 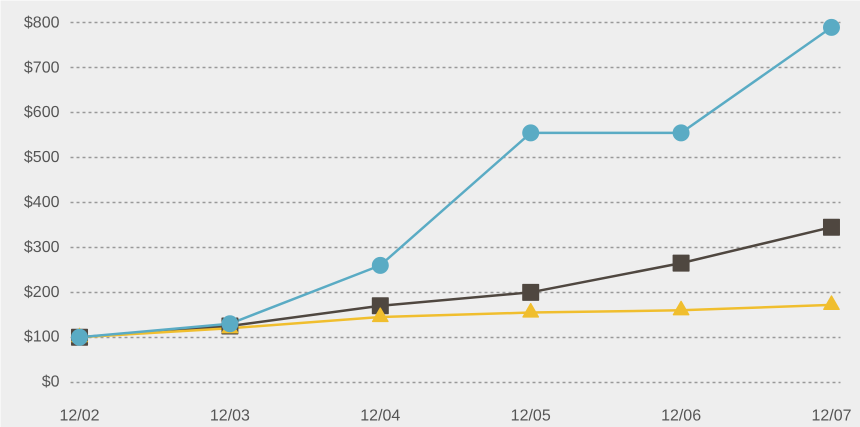 What do you see at coordinates (42, 157) in the screenshot?
I see `y-tick-label: $500` at bounding box center [42, 157].